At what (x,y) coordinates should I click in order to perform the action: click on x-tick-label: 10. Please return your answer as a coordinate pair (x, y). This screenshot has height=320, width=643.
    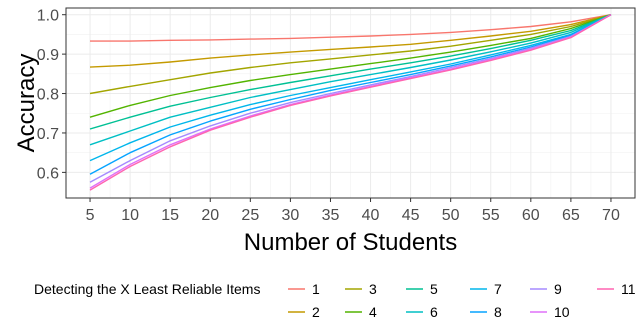
    Looking at the image, I should click on (130, 215).